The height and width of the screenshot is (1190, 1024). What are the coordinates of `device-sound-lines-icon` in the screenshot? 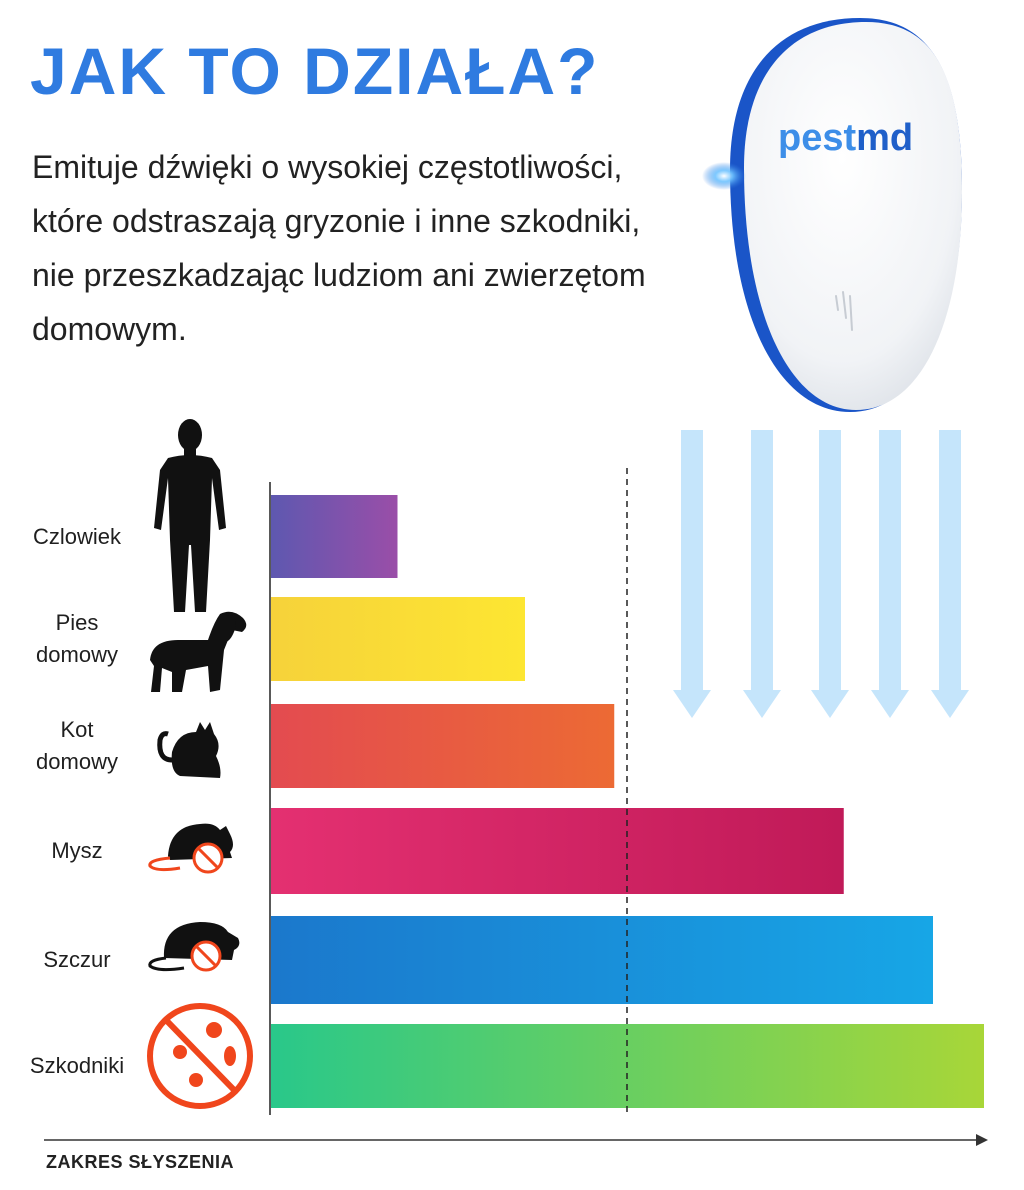 It's located at (844, 311).